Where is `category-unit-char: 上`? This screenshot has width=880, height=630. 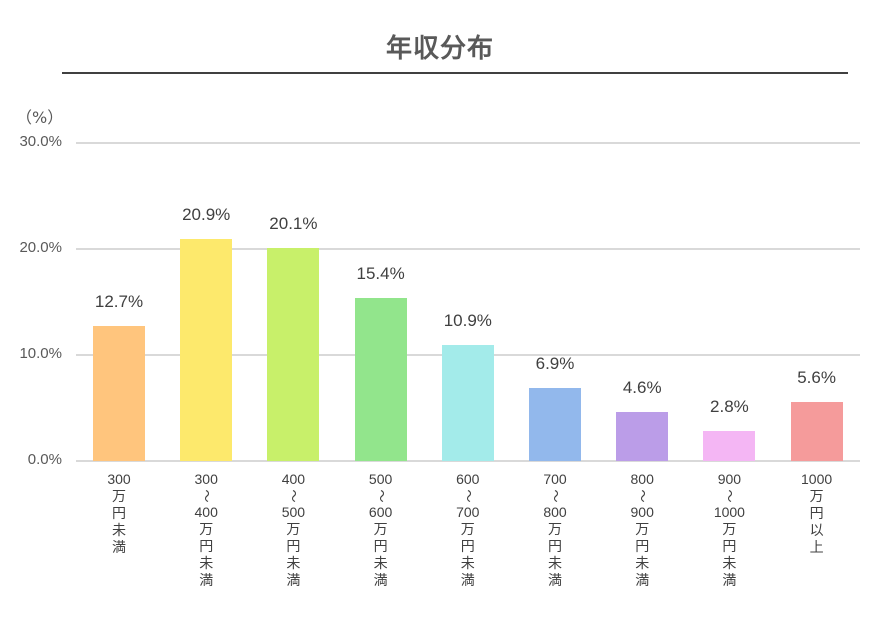 category-unit-char: 上 is located at coordinates (816, 548).